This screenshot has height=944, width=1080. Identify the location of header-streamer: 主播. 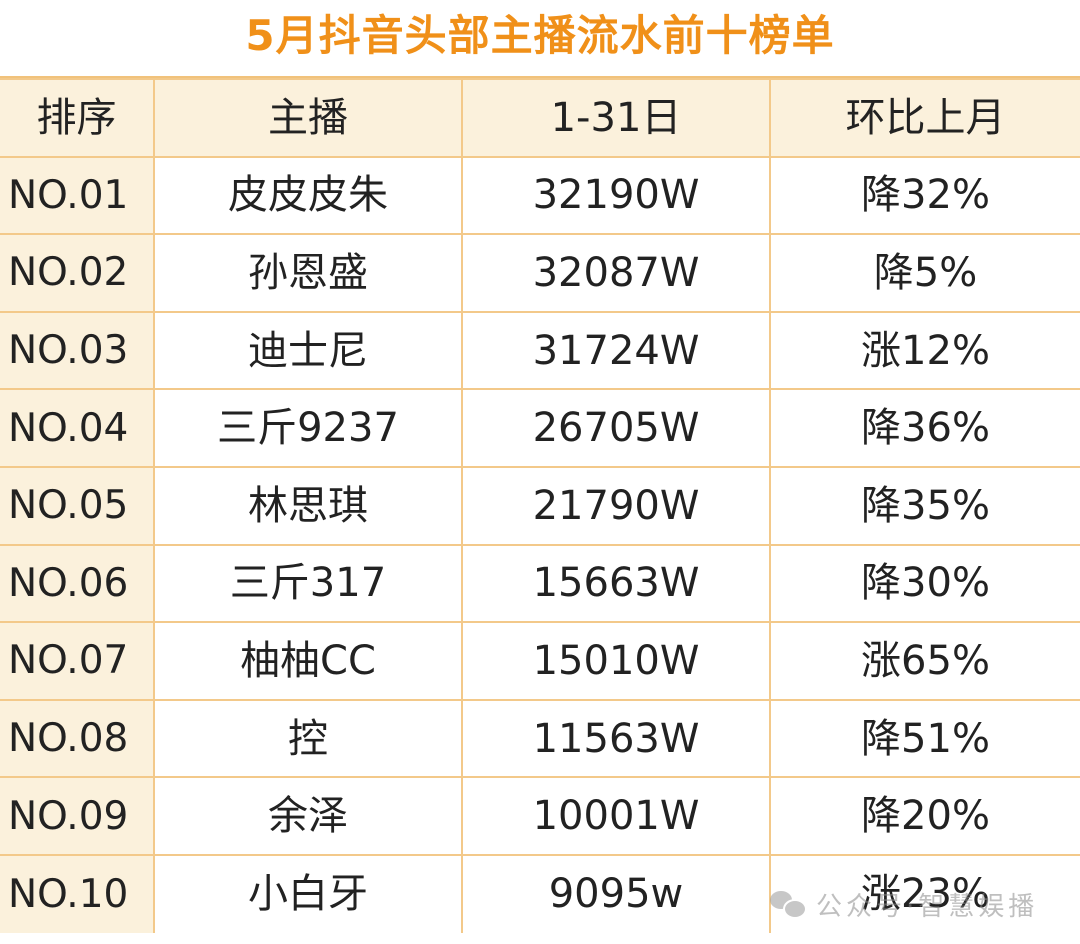
(308, 118).